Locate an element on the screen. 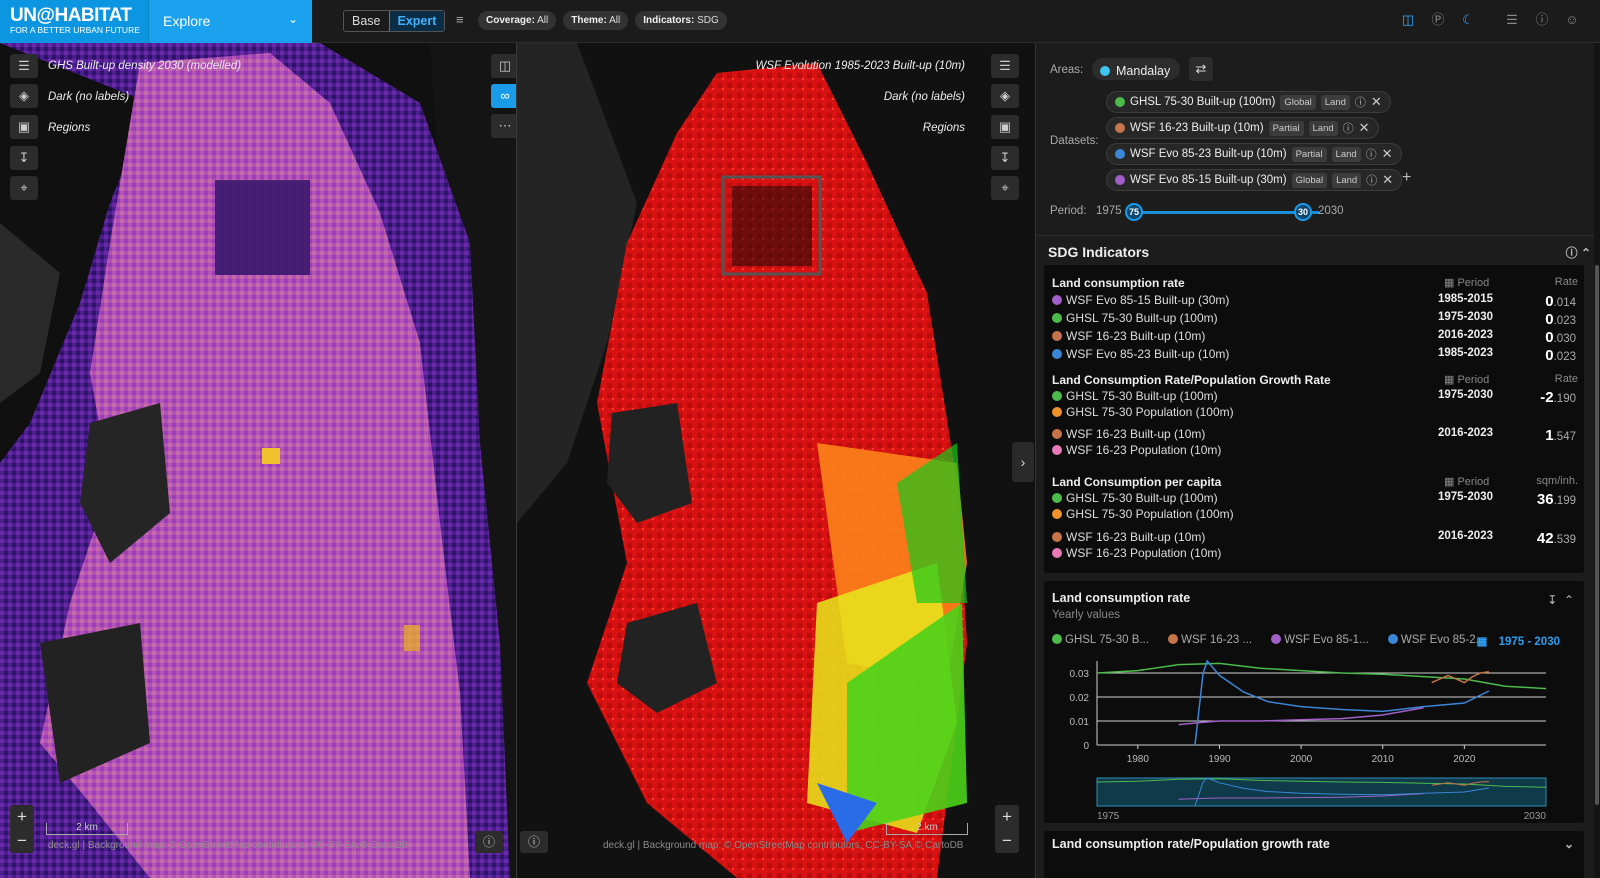 This screenshot has height=878, width=1600. value-integer: 1 is located at coordinates (1549, 435).